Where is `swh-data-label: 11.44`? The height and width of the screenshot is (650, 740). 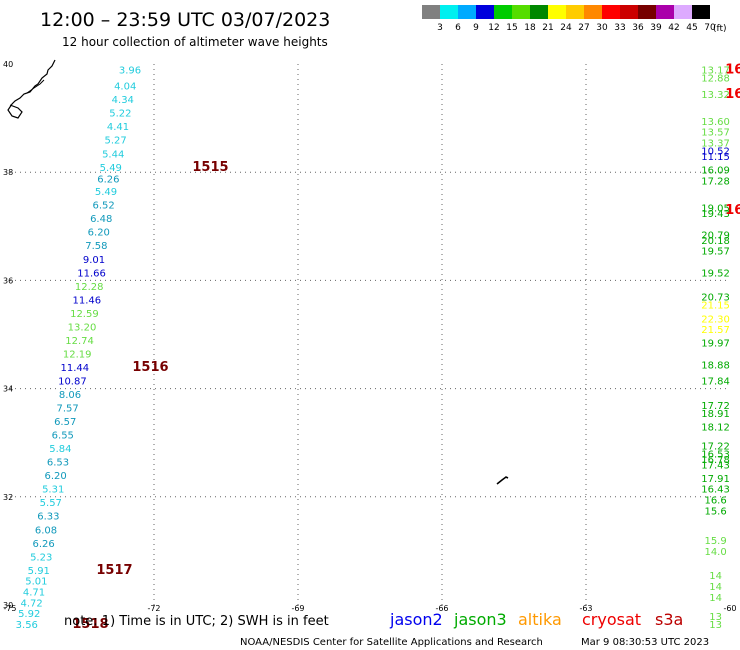
swh-data-label: 11.44 is located at coordinates (74, 368).